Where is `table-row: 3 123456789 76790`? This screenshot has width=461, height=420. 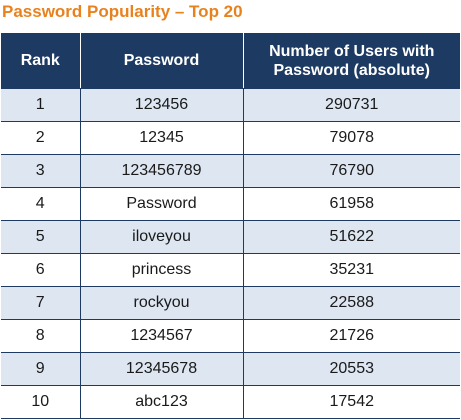
table-row: 3 123456789 76790 is located at coordinates (230, 171).